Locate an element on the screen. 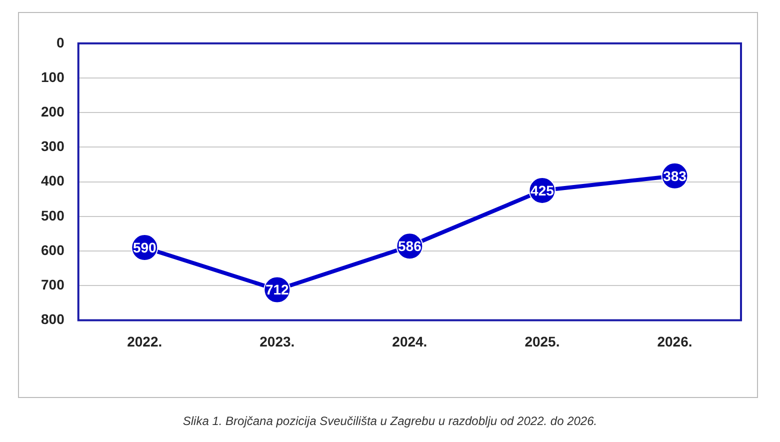 The width and height of the screenshot is (780, 442). y-tick-label: 300 is located at coordinates (53, 146).